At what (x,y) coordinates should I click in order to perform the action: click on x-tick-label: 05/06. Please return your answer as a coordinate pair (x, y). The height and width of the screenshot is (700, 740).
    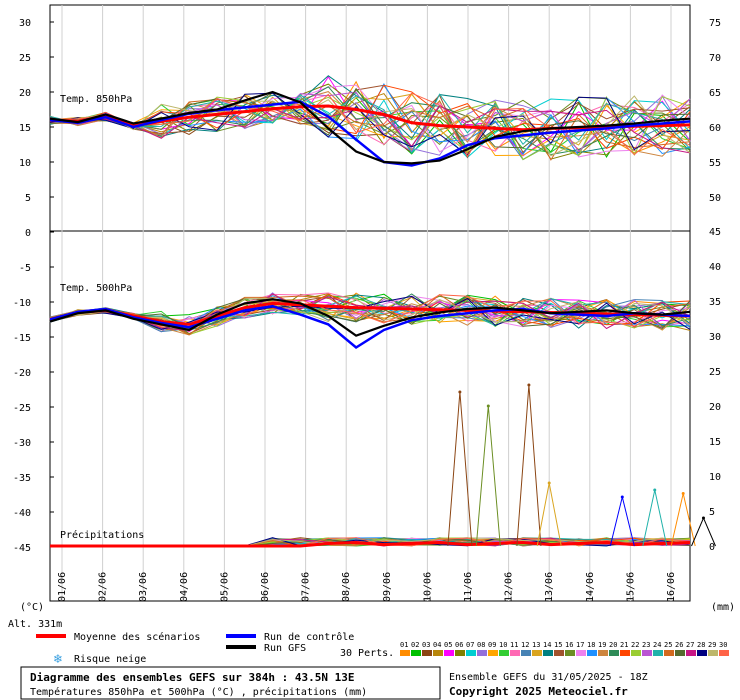
    Looking at the image, I should click on (224, 587).